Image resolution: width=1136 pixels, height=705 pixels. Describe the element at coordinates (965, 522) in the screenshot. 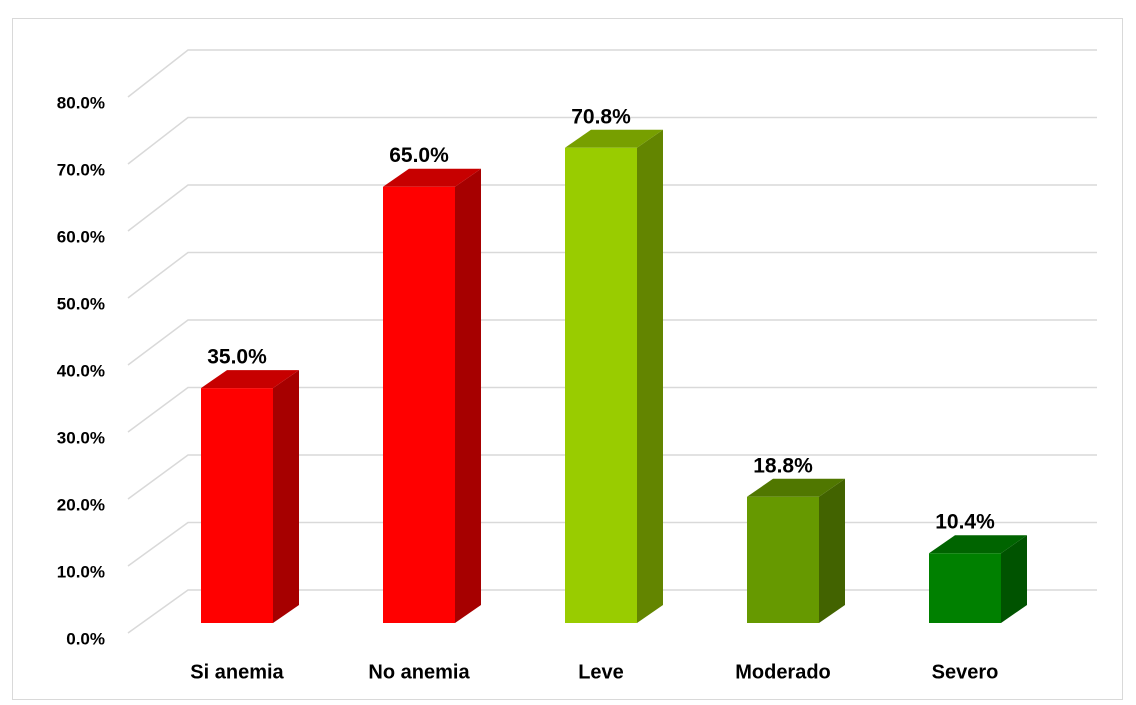

I see `value-label: 10.4%` at that location.